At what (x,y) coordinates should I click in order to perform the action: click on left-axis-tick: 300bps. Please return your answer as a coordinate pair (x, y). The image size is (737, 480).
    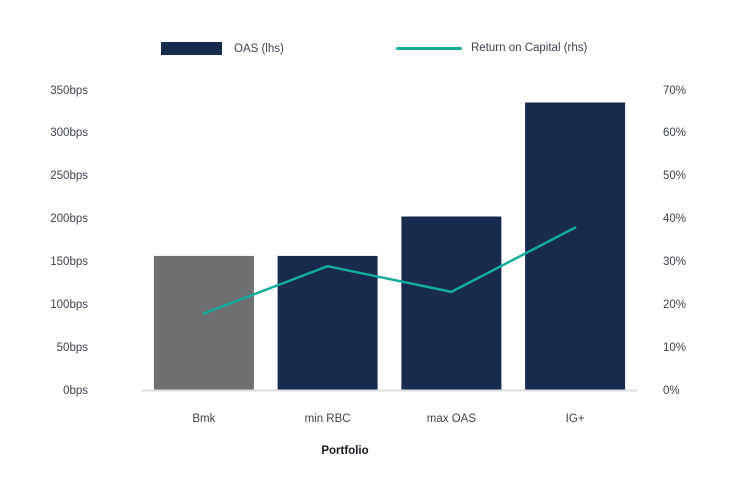
    Looking at the image, I should click on (69, 133).